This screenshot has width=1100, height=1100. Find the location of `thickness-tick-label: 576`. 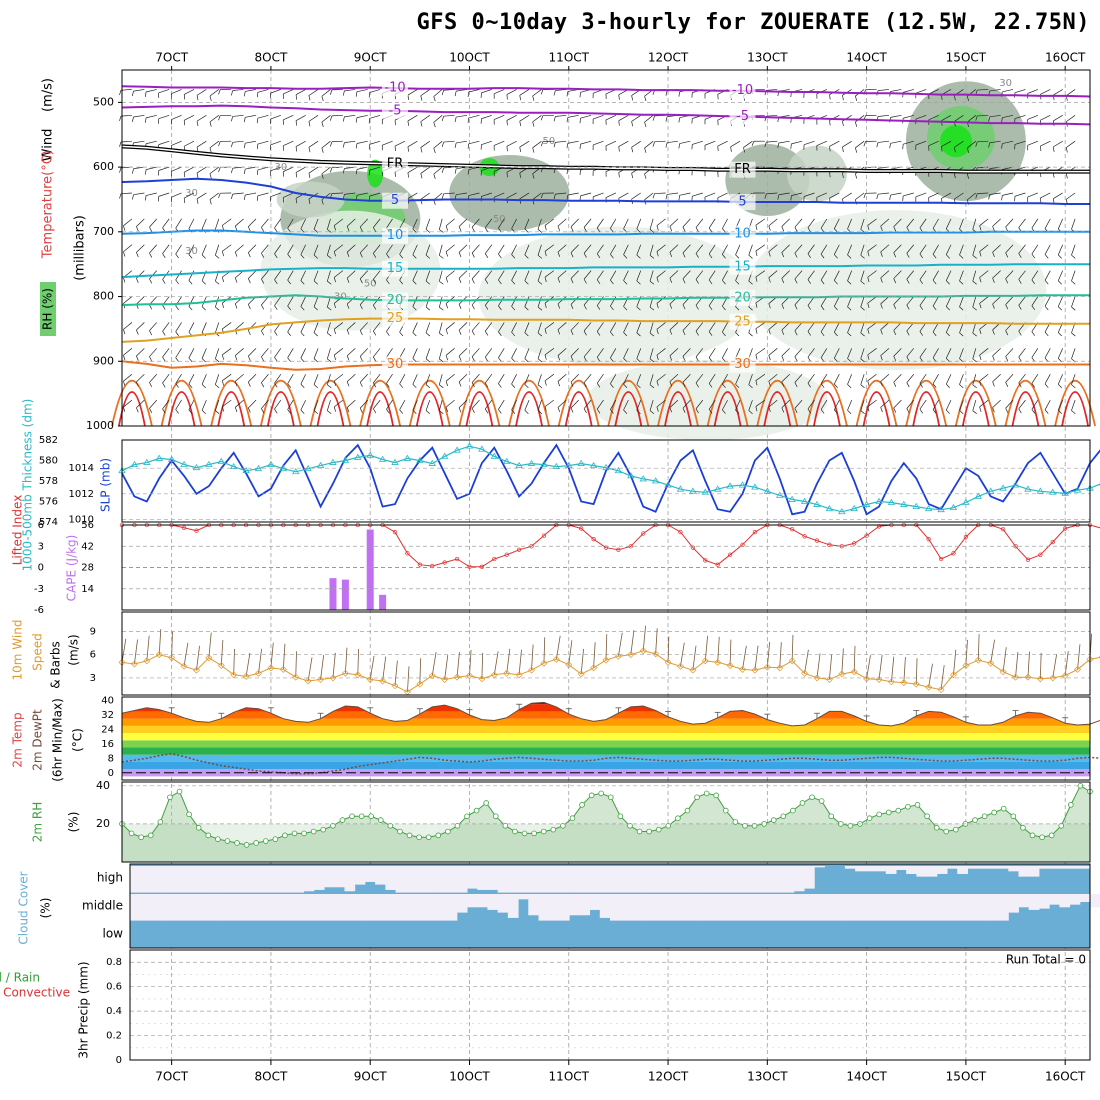

thickness-tick-label: 576 is located at coordinates (48, 502).